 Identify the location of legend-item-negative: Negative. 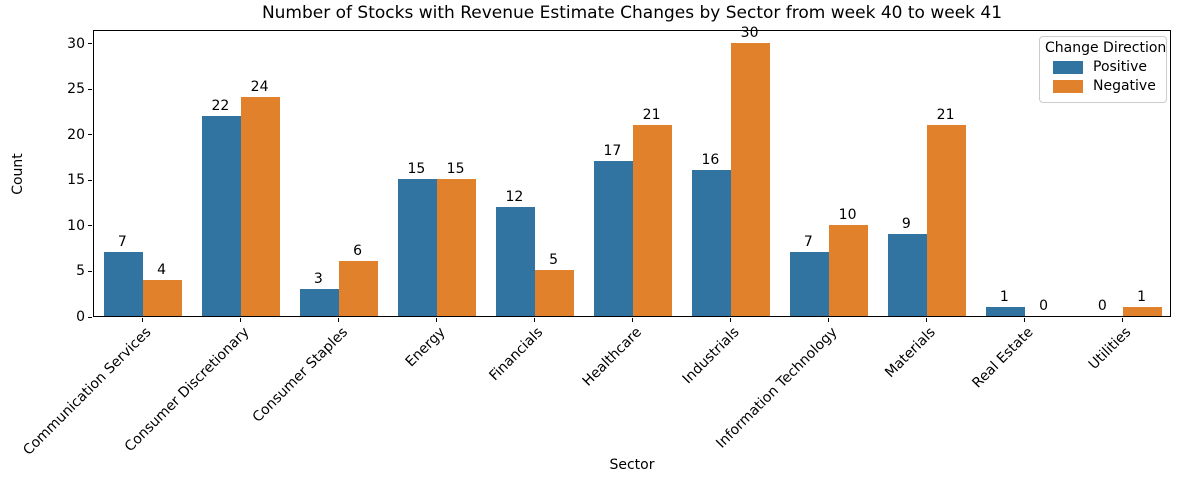
(1107, 86).